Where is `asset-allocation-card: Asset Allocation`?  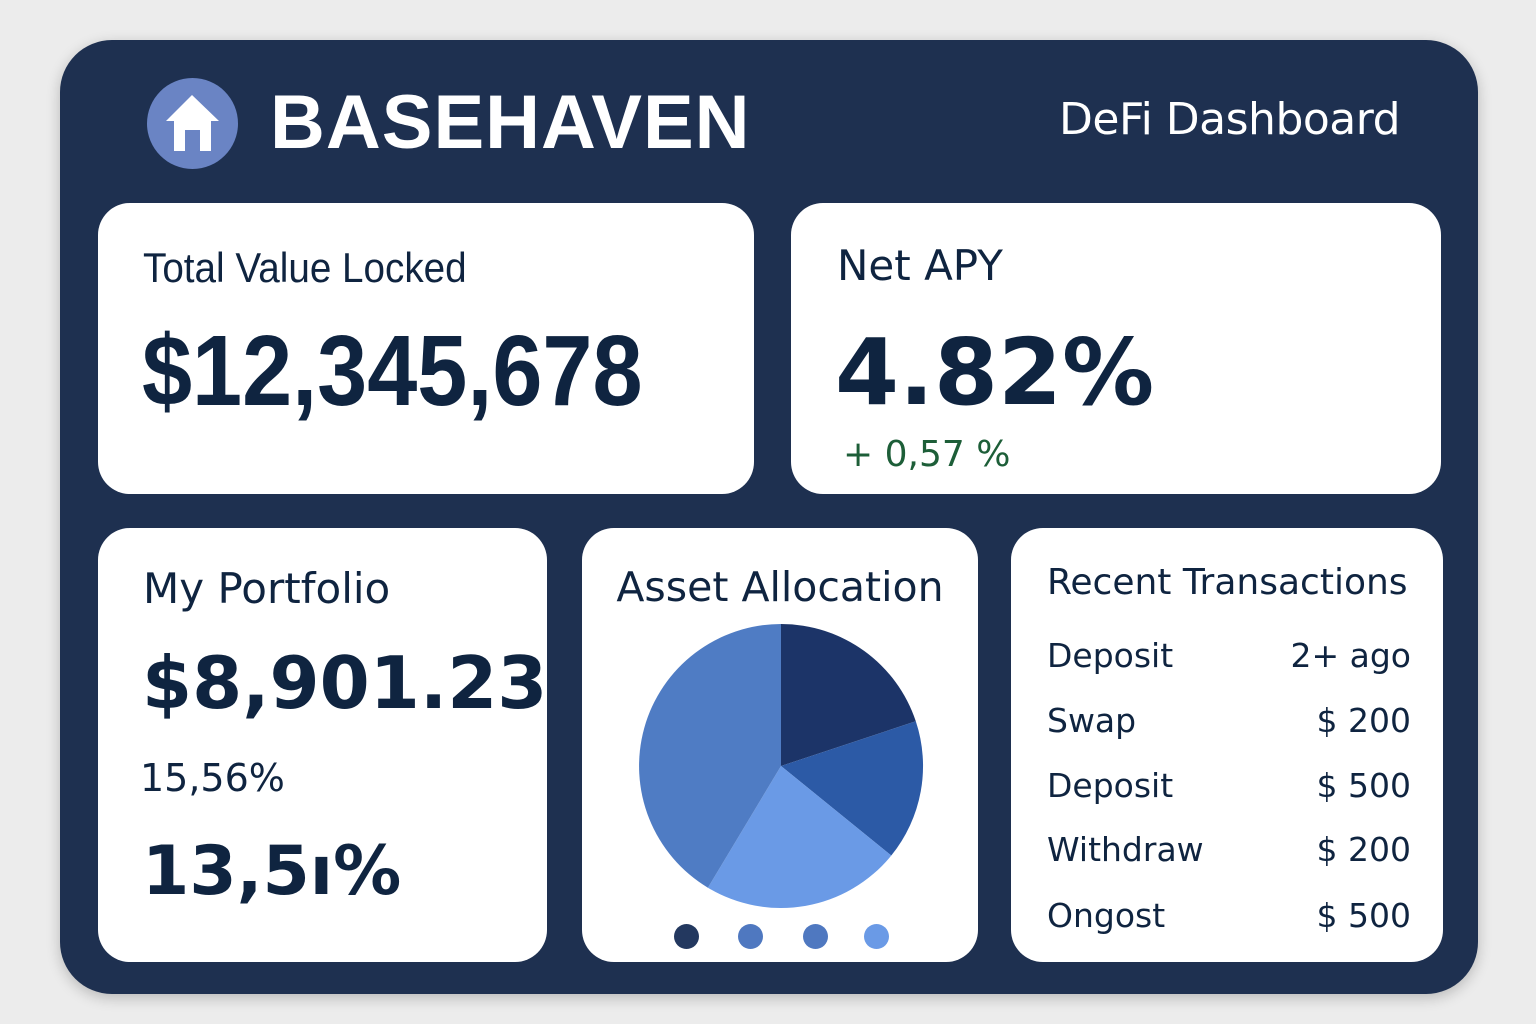
asset-allocation-card: Asset Allocation is located at coordinates (780, 745).